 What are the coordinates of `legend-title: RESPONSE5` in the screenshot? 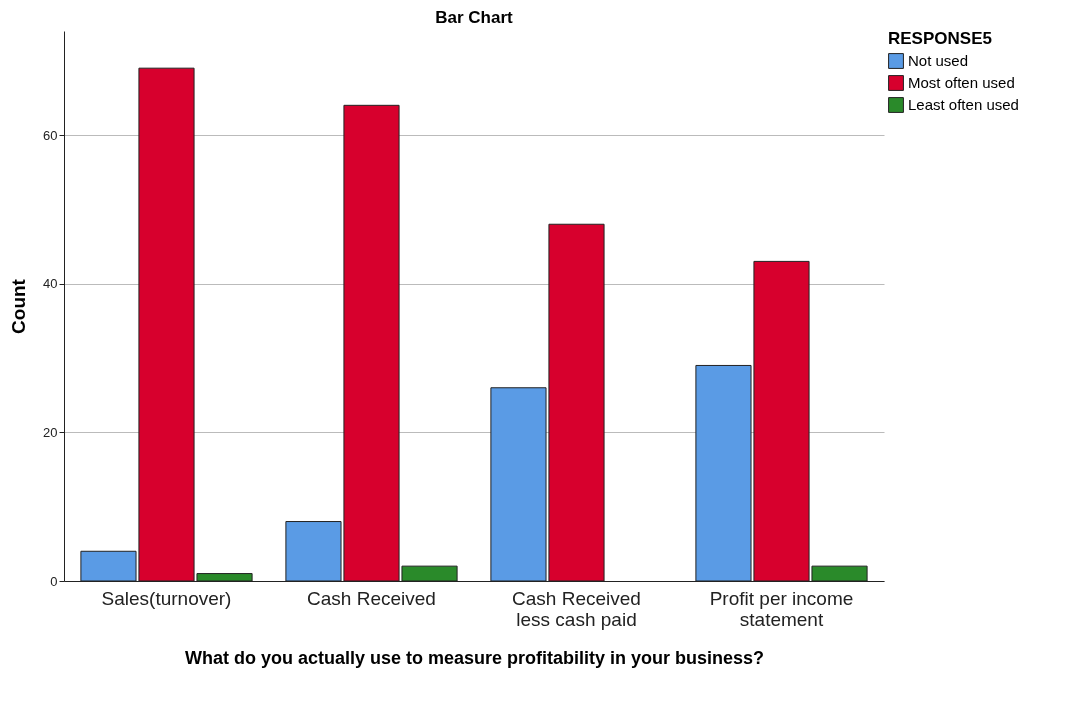 It's located at (940, 38).